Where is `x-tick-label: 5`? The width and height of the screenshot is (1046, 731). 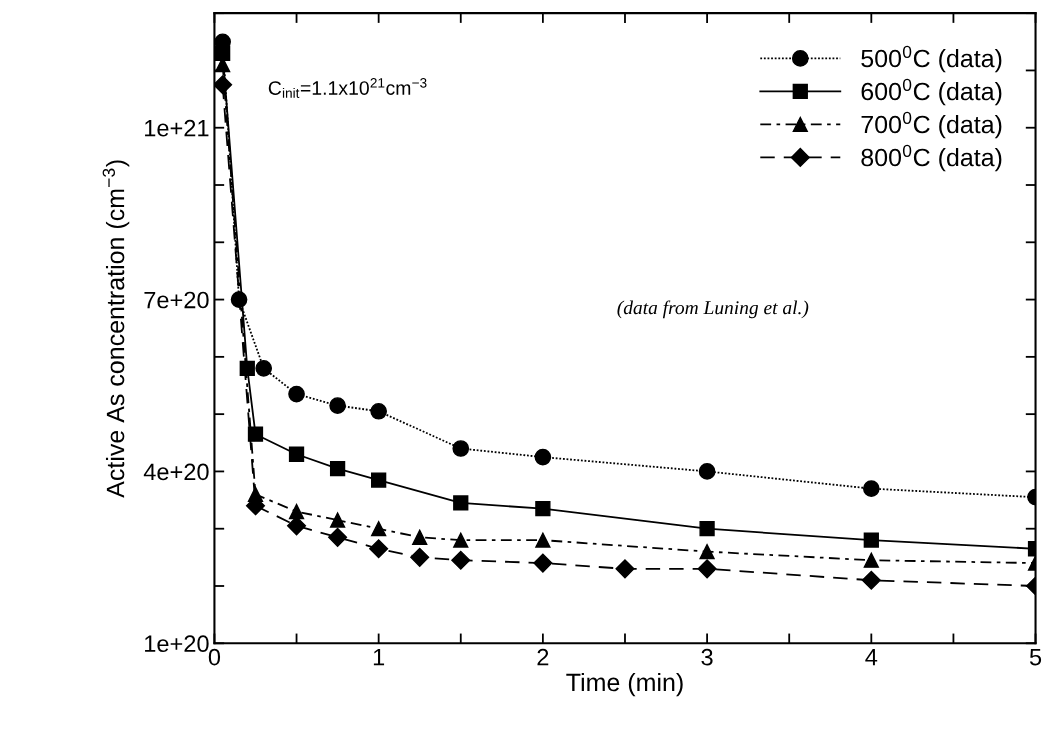
x-tick-label: 5 is located at coordinates (1035, 657).